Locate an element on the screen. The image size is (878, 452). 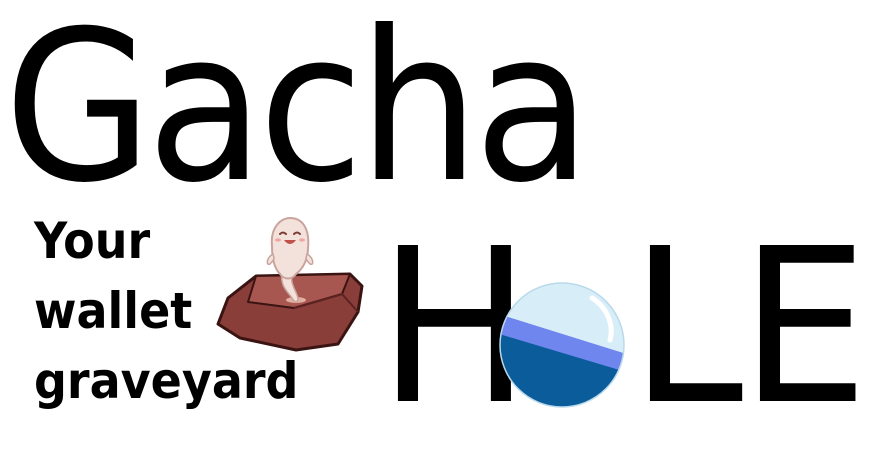
tagline-line-1: Your is located at coordinates (92, 241).